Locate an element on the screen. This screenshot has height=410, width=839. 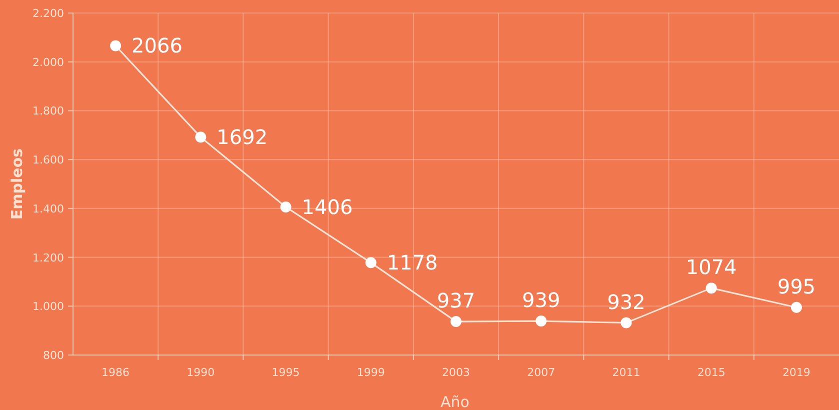
y-tick-label: 800 is located at coordinates (53, 355).